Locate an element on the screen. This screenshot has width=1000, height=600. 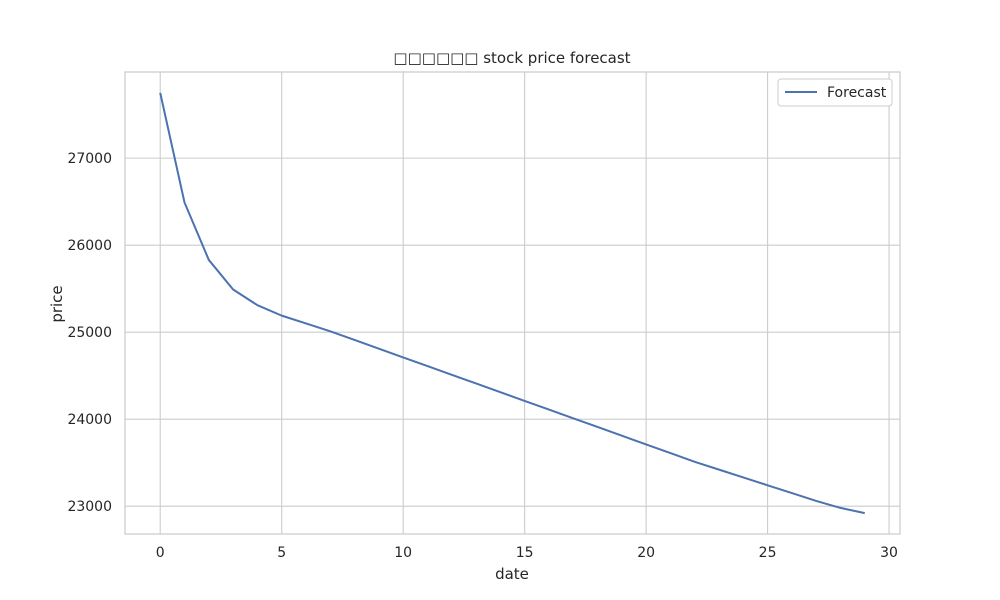
y-tick-label: 24000 is located at coordinates (89, 420).